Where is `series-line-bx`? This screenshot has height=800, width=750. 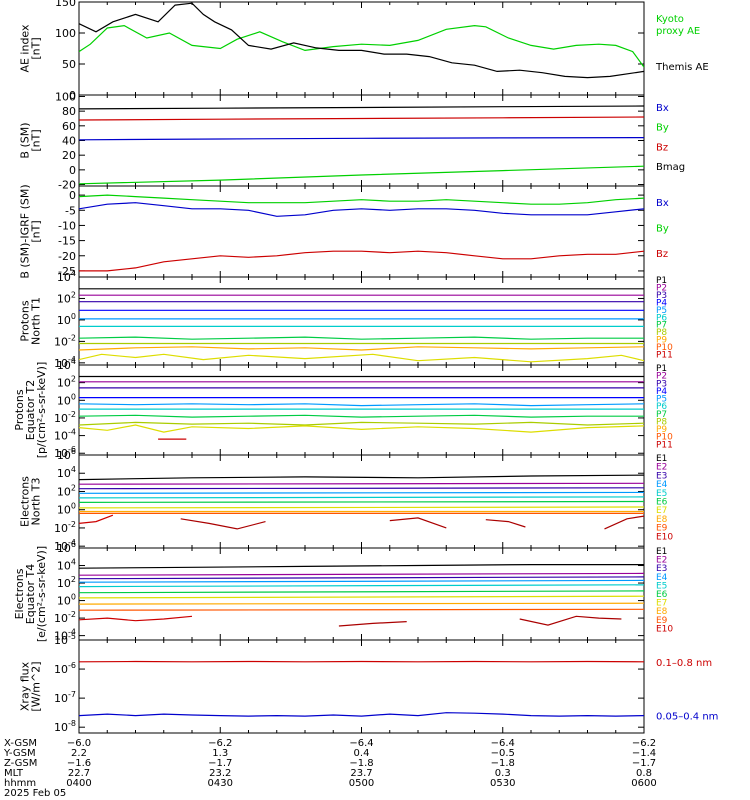
series-line-bx is located at coordinates (361, 139).